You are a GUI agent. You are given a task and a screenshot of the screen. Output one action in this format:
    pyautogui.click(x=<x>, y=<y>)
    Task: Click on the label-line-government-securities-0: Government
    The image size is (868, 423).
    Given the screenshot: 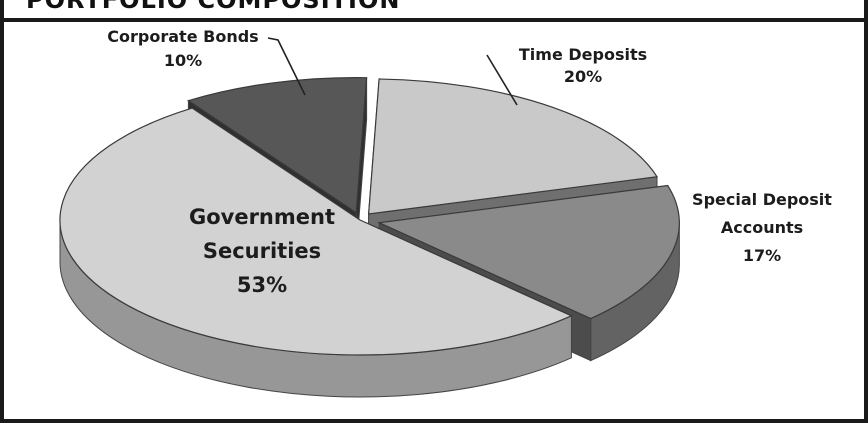 What is the action you would take?
    pyautogui.click(x=262, y=217)
    